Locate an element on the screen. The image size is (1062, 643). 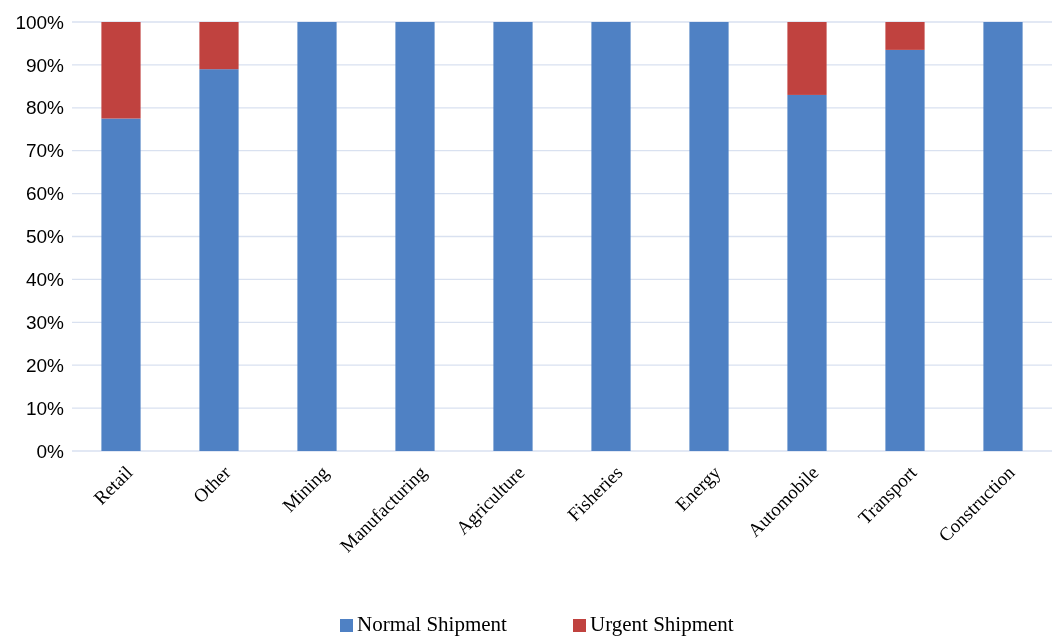
y-tick-label: 70% is located at coordinates (45, 151).